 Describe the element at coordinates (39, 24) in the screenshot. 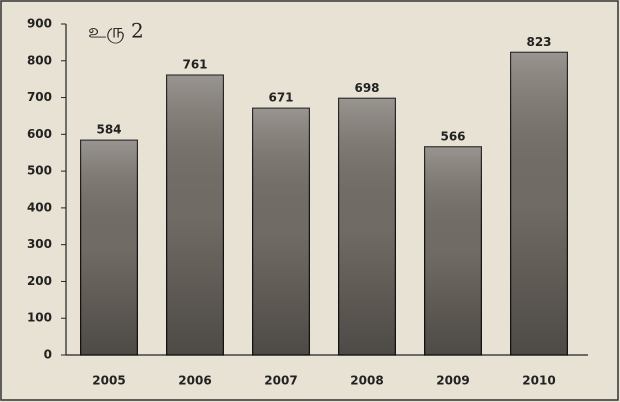

I see `y-tick-label: 900` at that location.